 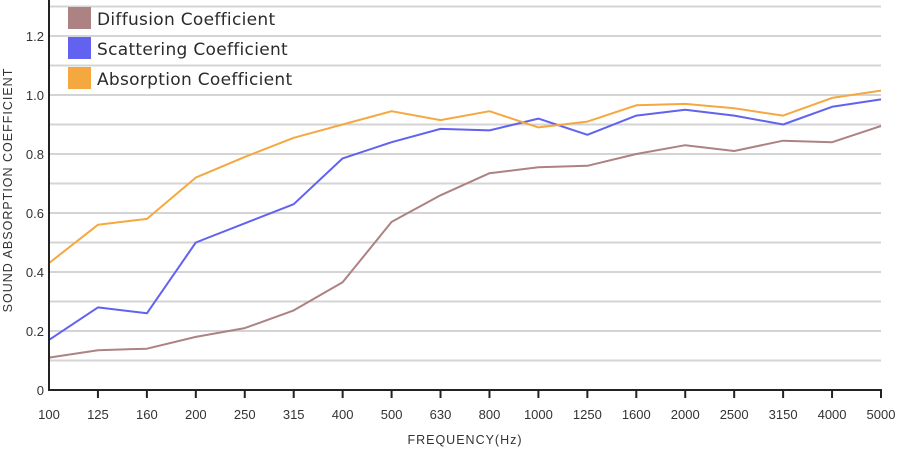 I want to click on x-tick-label: 1000, so click(x=538, y=414).